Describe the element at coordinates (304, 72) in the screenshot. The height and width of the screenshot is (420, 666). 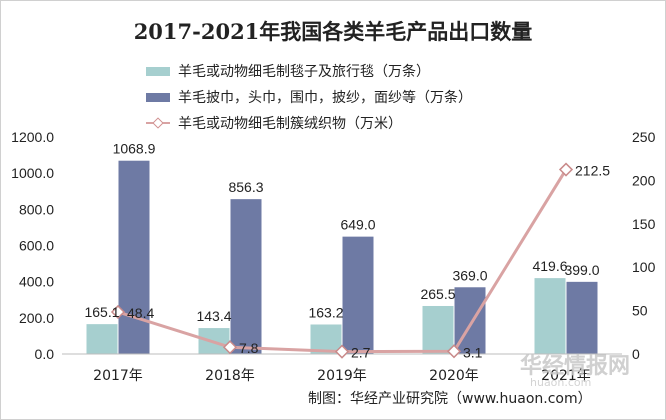
I see `legend-label-blankets: 羊毛或动物细毛制毯子及旅行毯（万条）` at that location.